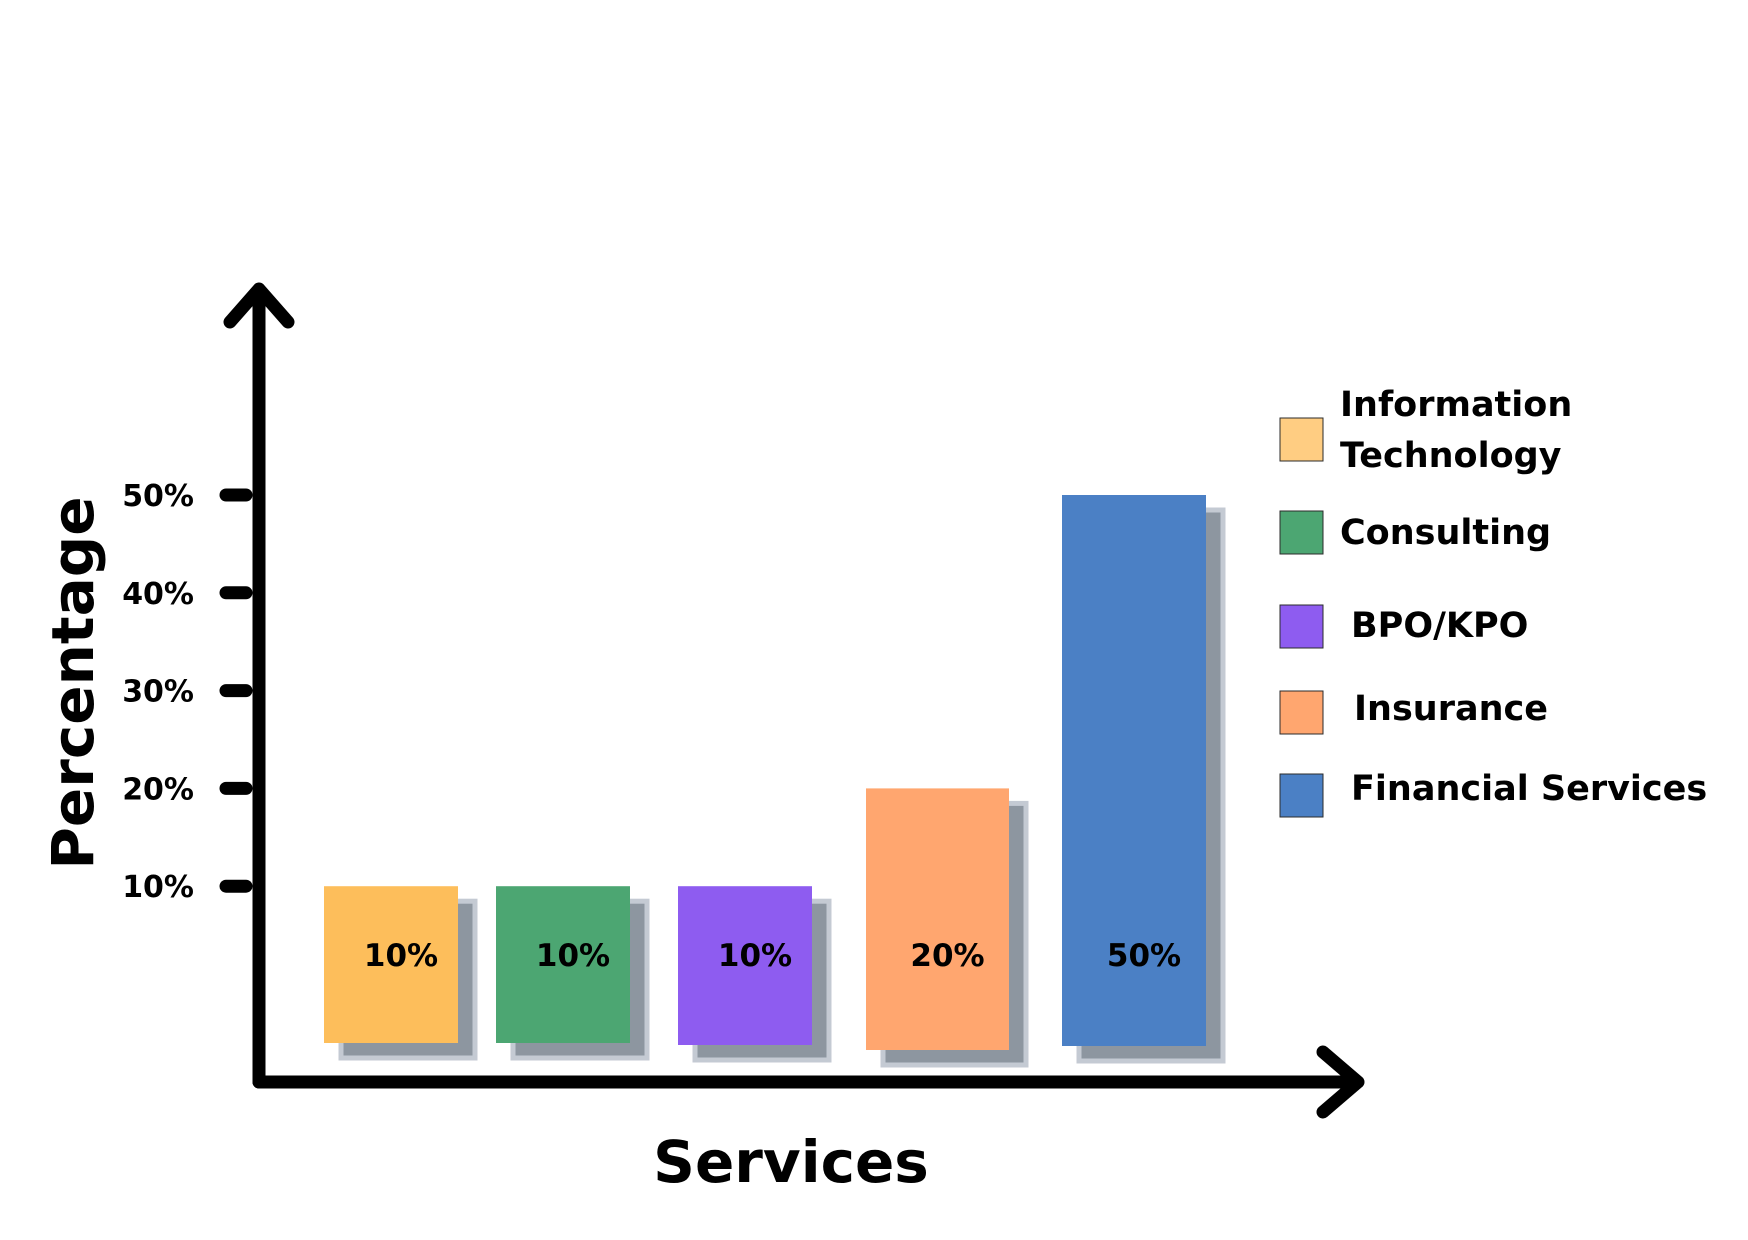 This screenshot has width=1748, height=1240. I want to click on bar-information-technology, so click(391, 964).